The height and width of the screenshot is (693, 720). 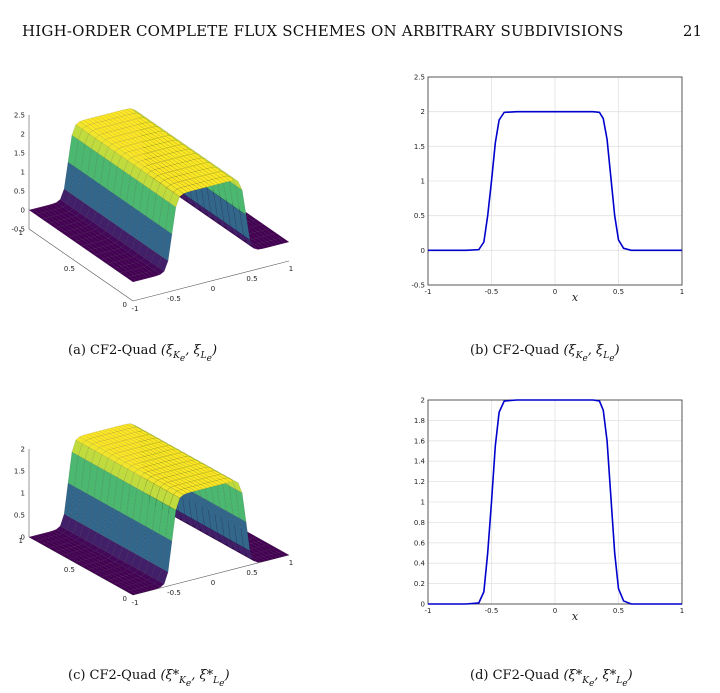 I want to click on caption-d-label: (d) CF2-Quad, so click(x=515, y=675).